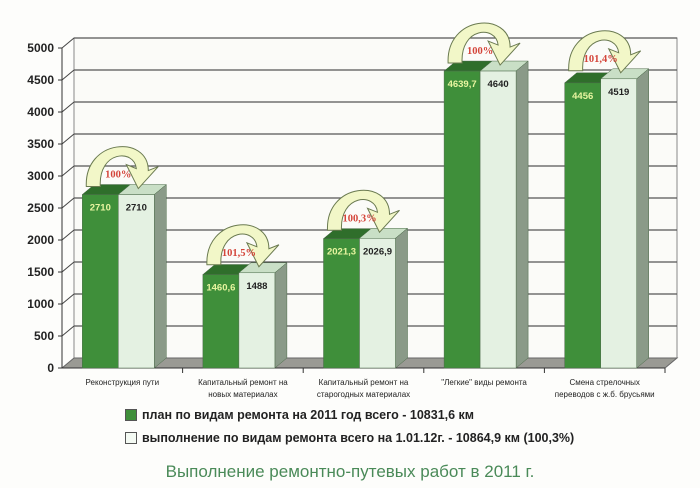  I want to click on y-tick-label: 2500, so click(40, 208).